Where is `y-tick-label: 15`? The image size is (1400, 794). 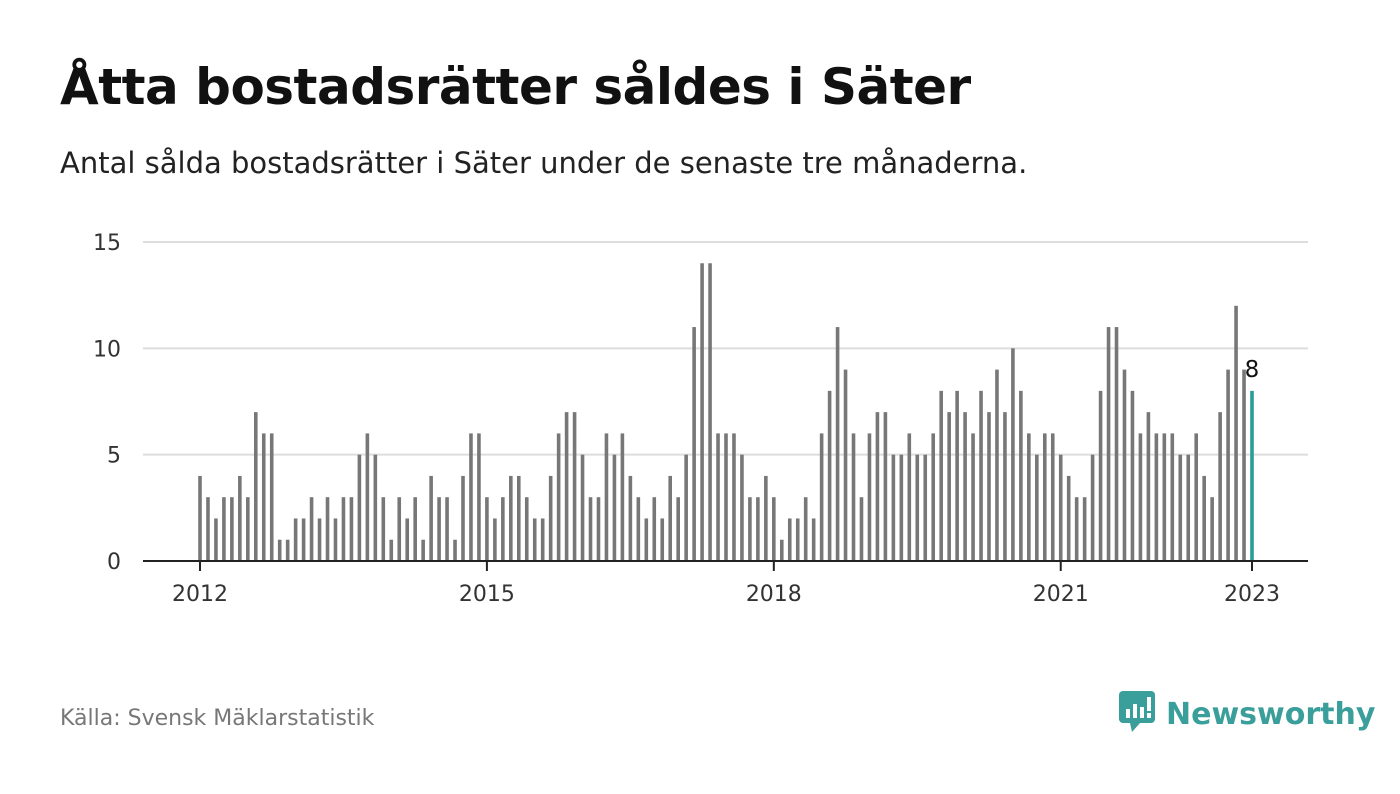 y-tick-label: 15 is located at coordinates (107, 243).